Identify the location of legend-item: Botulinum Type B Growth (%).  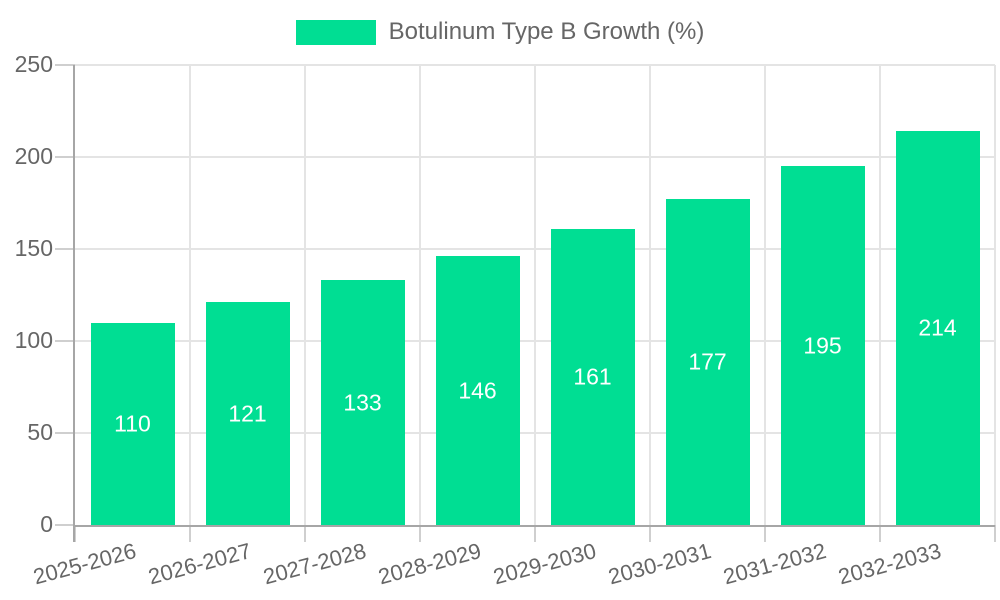
(500, 32).